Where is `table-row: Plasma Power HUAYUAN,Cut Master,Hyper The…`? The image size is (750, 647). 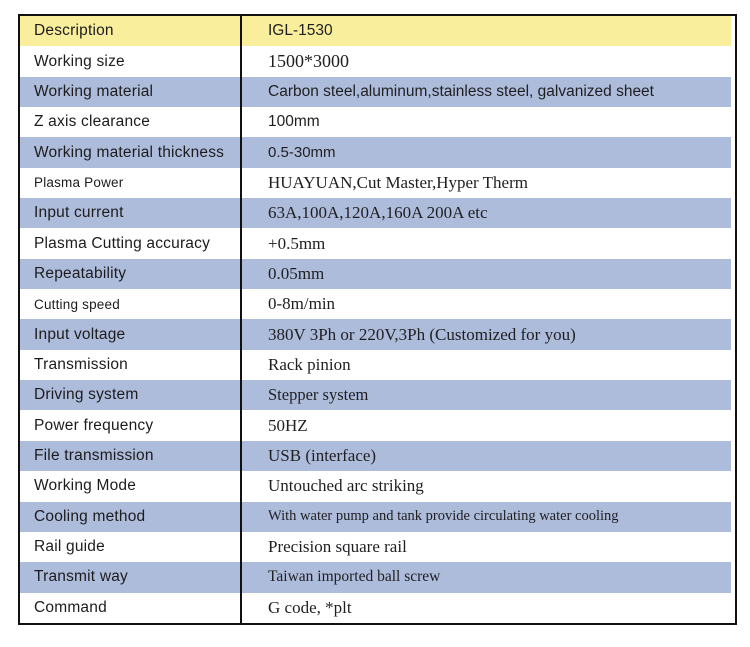
table-row: Plasma Power HUAYUAN,Cut Master,Hyper The… is located at coordinates (377, 183).